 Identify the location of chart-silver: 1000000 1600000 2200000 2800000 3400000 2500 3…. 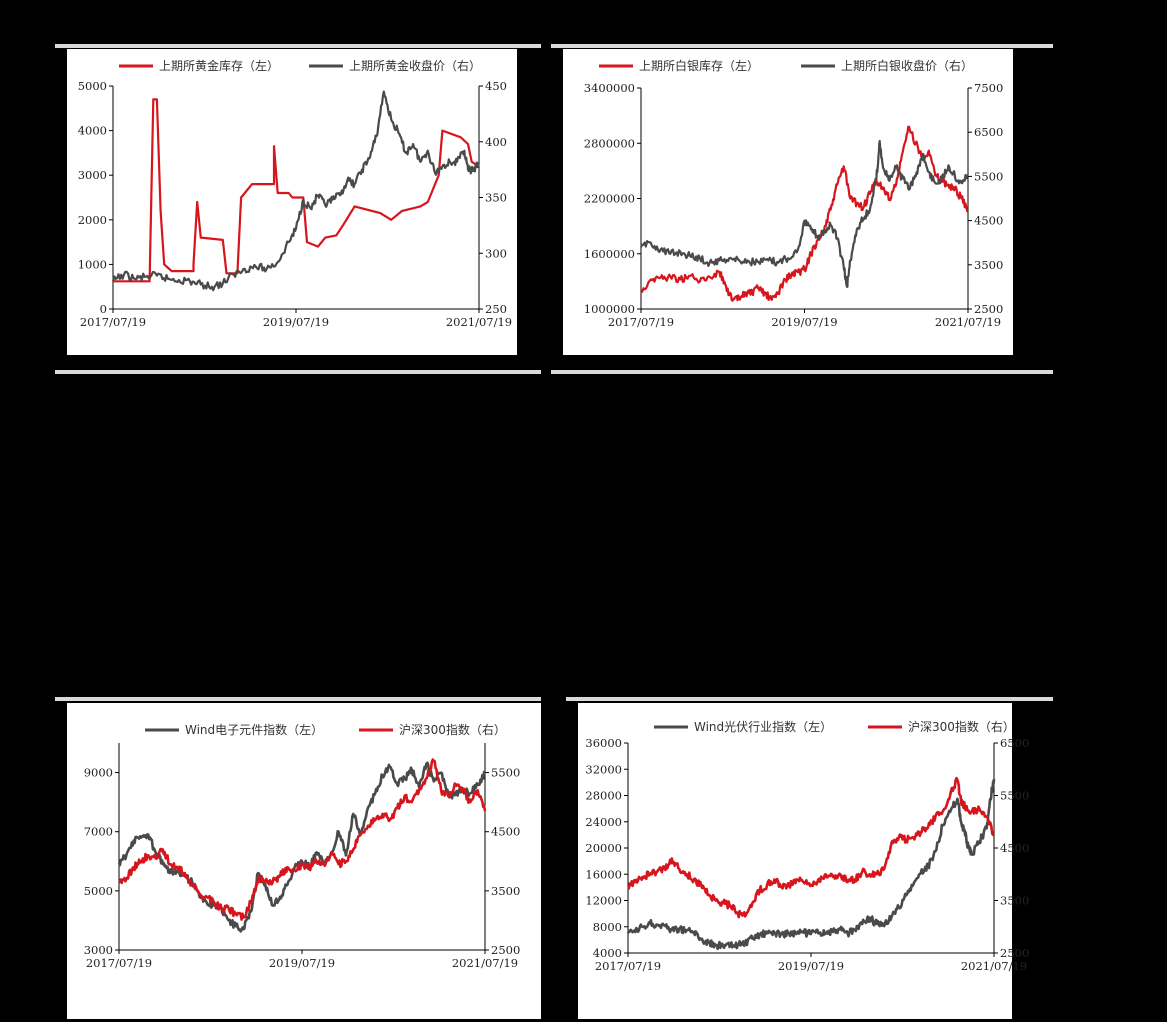
(788, 202).